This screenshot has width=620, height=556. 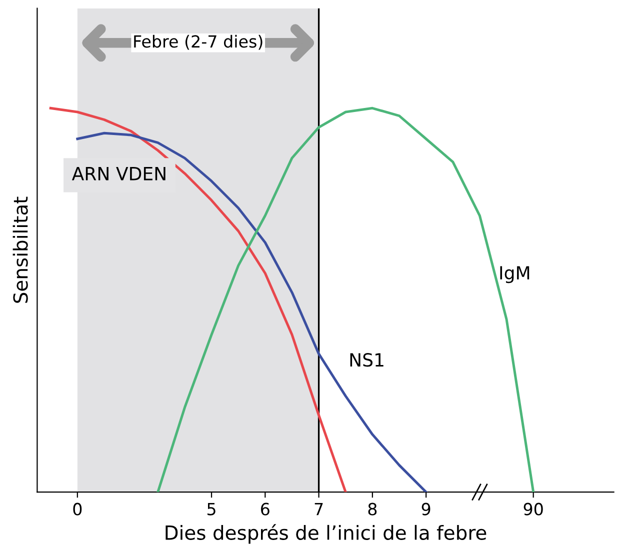 I want to click on y-axis-title: Sensibilitat, so click(x=20, y=249).